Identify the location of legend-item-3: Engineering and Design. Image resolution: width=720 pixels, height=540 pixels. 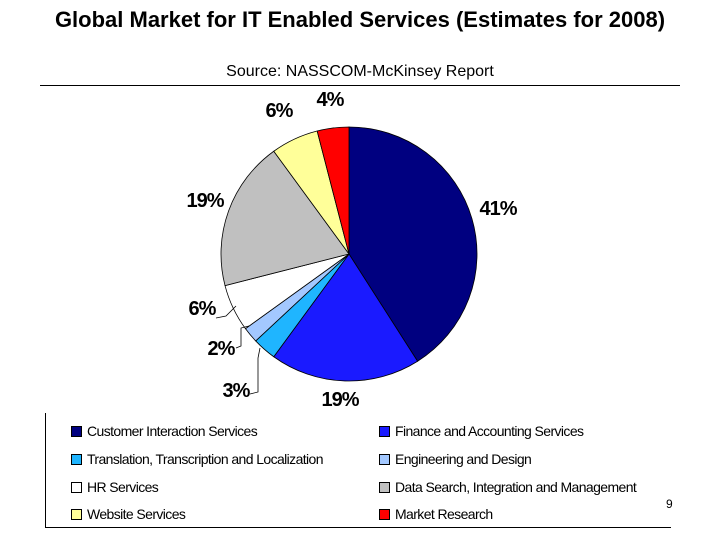
(455, 459).